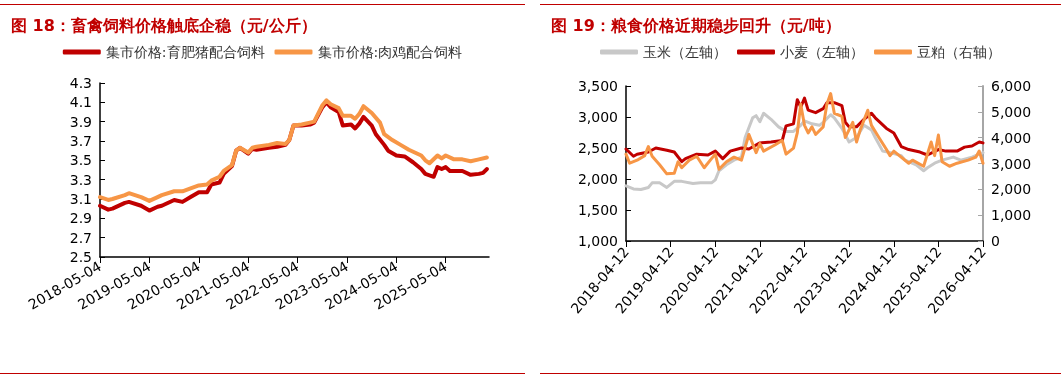 This screenshot has width=1061, height=382. Describe the element at coordinates (597, 86) in the screenshot. I see `y-tick-label: 3,500` at that location.